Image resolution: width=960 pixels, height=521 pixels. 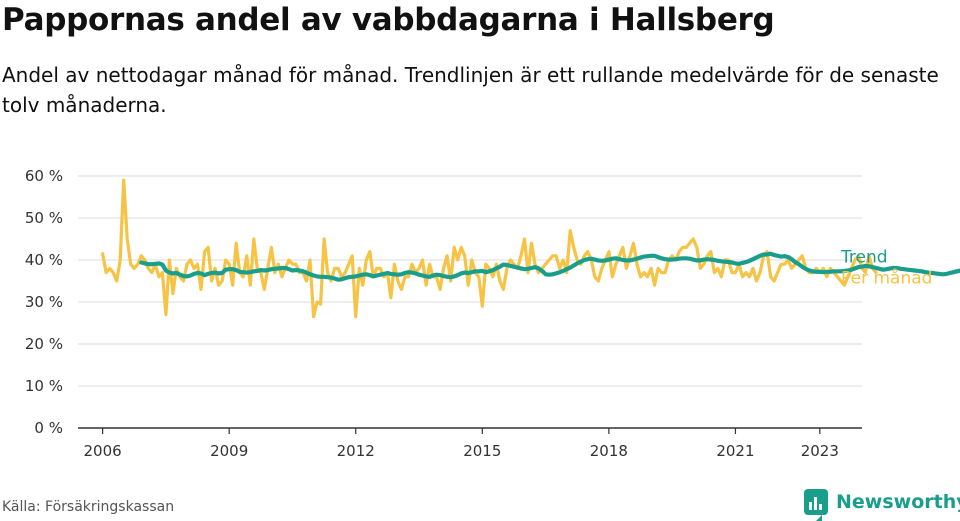 What do you see at coordinates (229, 451) in the screenshot?
I see `x-tick-label: 2009` at bounding box center [229, 451].